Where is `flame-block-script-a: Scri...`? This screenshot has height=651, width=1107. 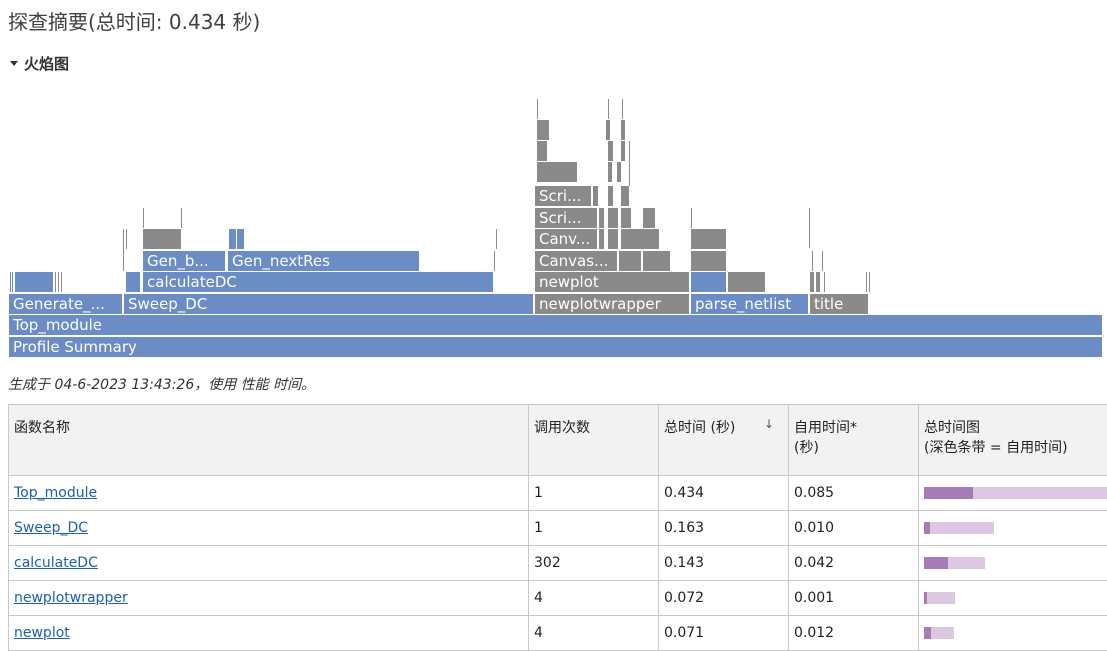
flame-block-script-a: Scri... is located at coordinates (566, 218).